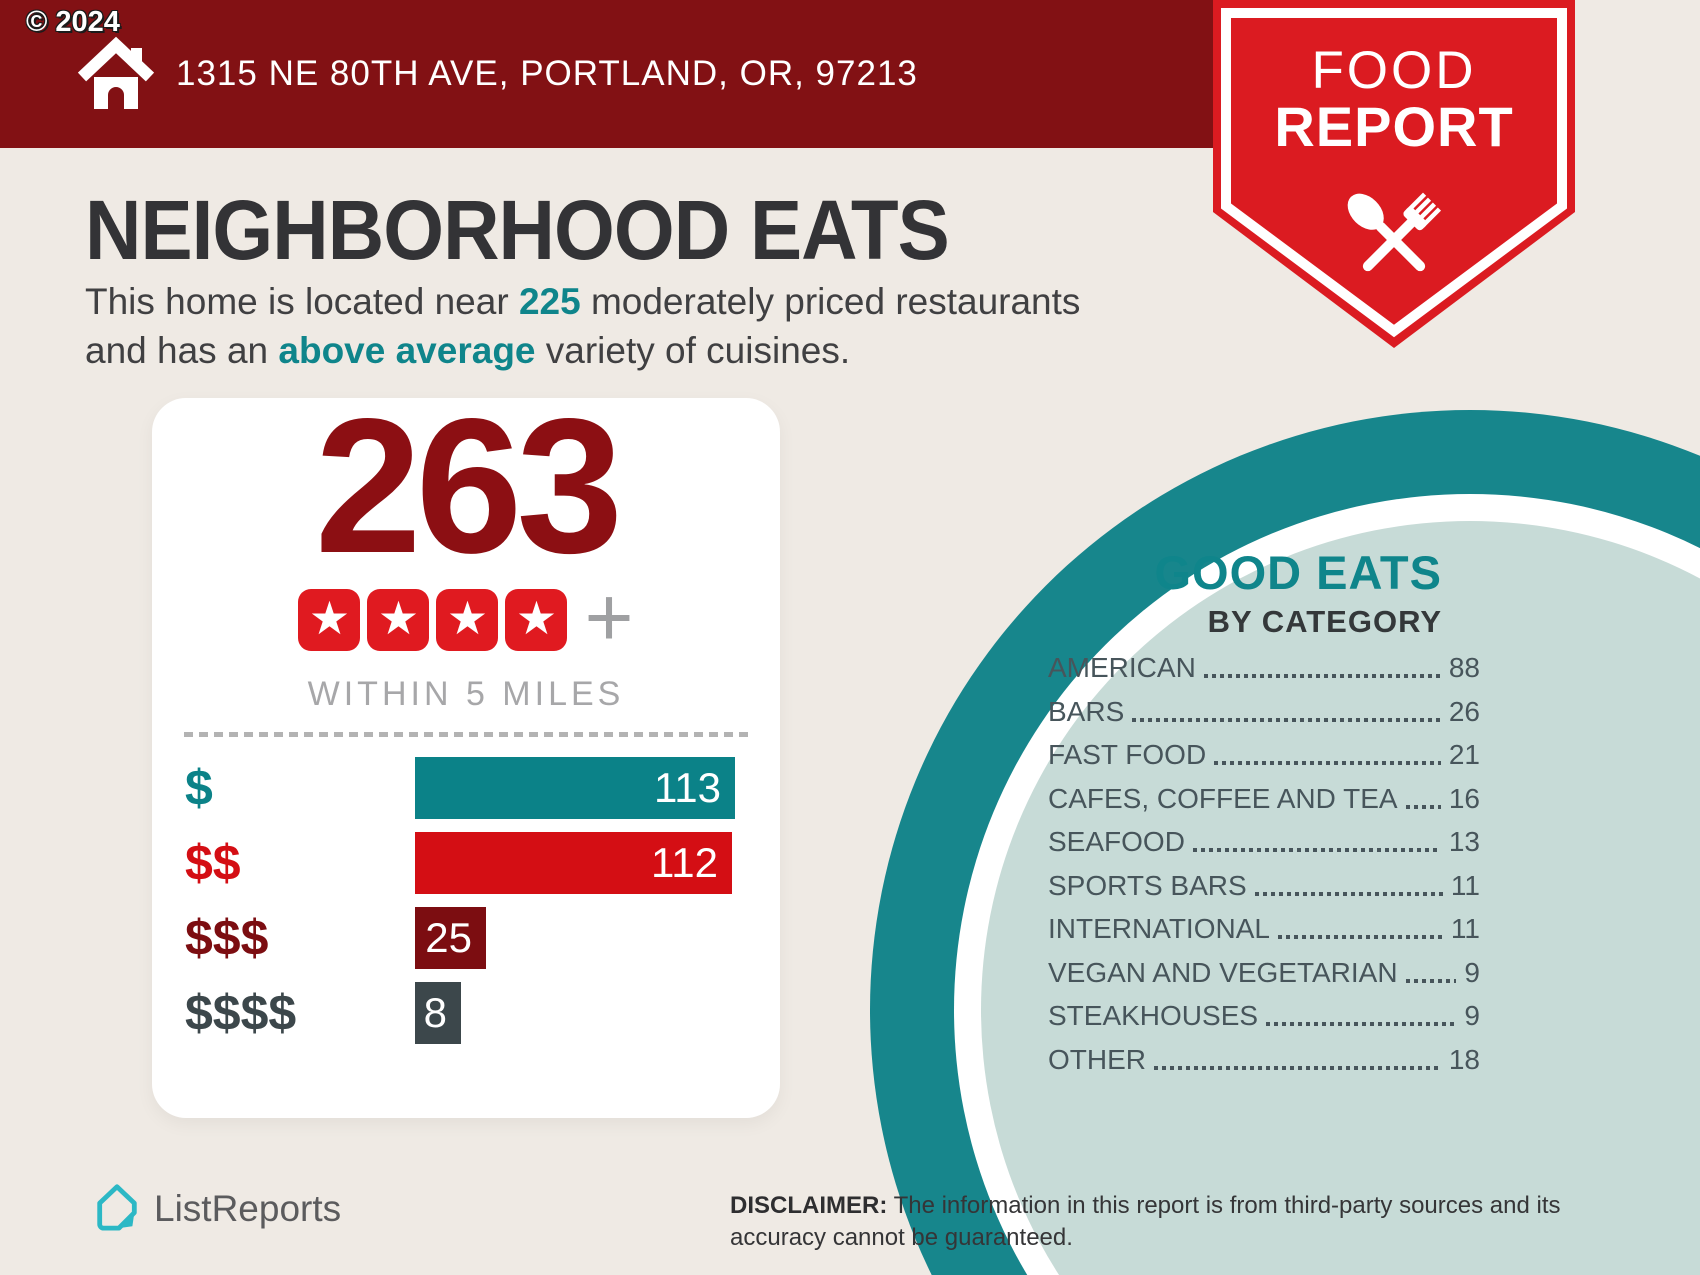 The width and height of the screenshot is (1700, 1275). I want to click on property-address: 1315 NE 80TH AVE, PORTLAND, OR, 97213, so click(547, 73).